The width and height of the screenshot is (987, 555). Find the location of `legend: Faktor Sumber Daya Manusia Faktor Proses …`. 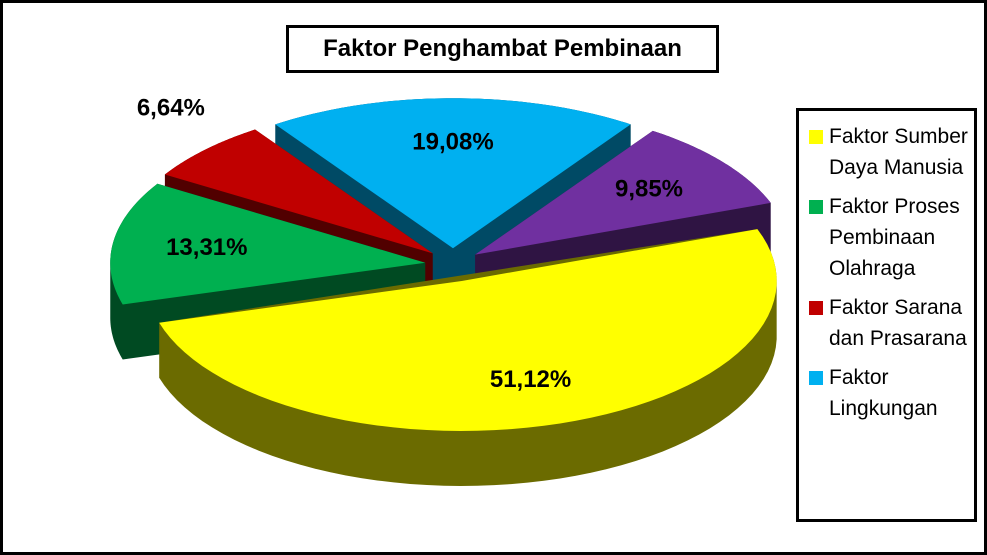

legend: Faktor Sumber Daya Manusia Faktor Proses … is located at coordinates (886, 315).